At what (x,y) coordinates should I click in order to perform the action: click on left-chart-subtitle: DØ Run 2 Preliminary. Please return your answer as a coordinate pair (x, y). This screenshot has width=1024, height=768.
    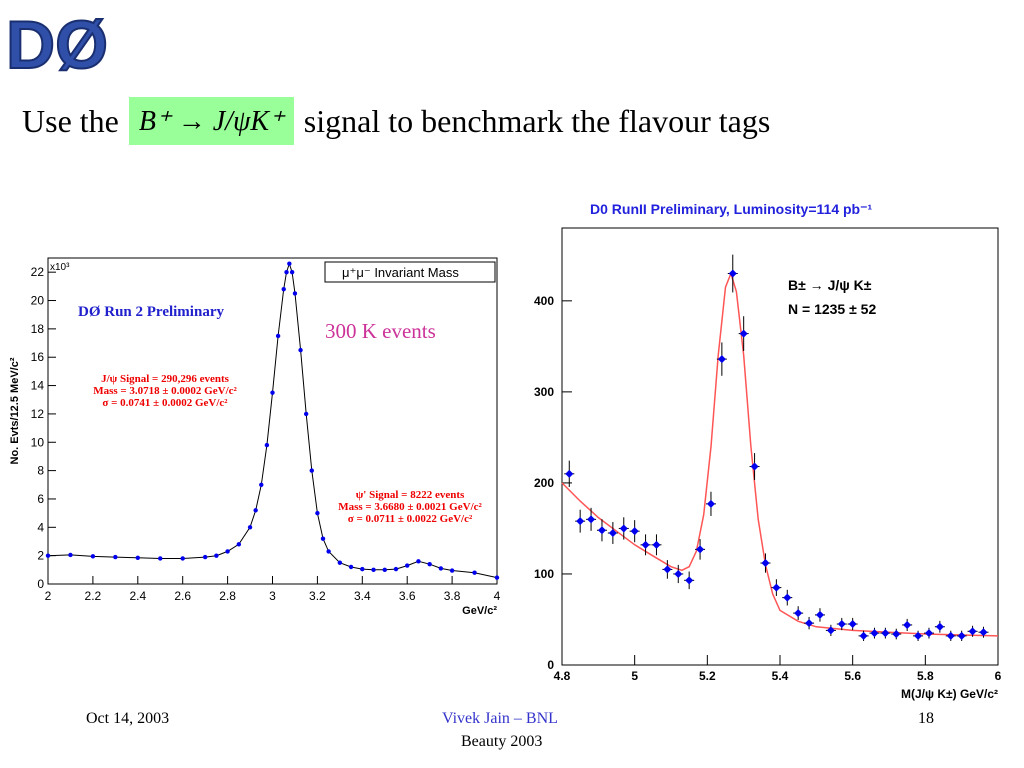
    Looking at the image, I should click on (151, 312).